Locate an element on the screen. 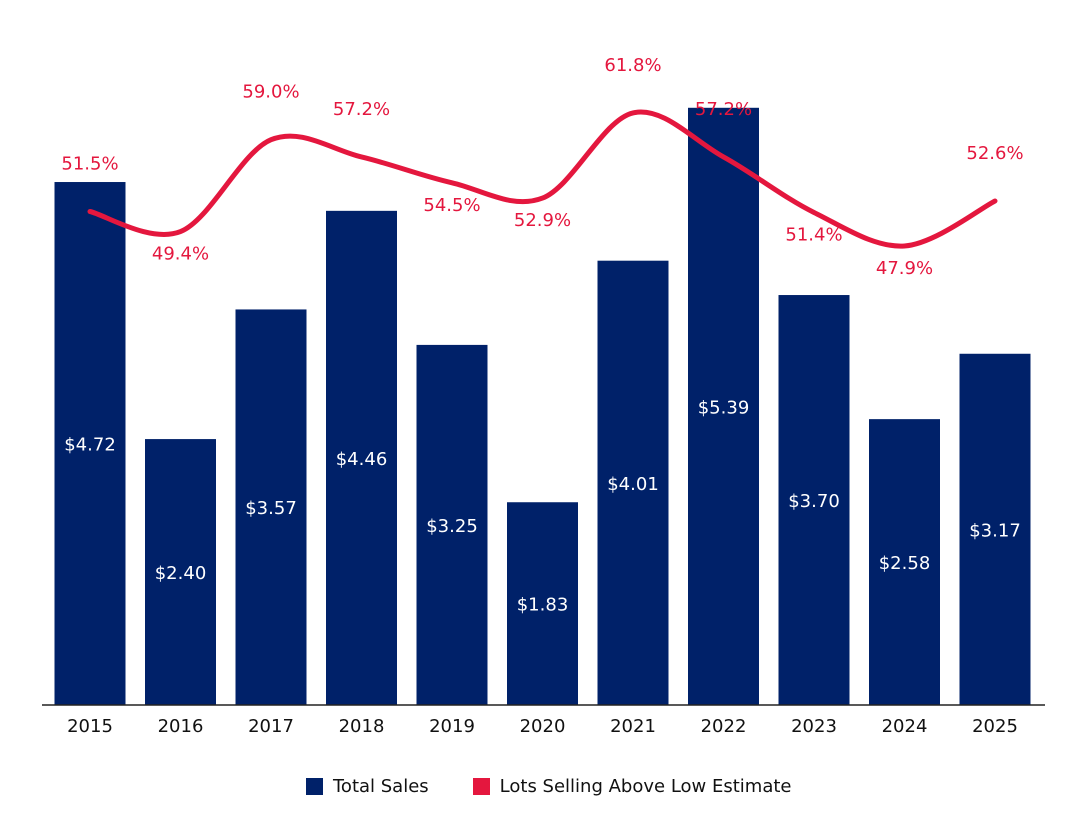 The height and width of the screenshot is (835, 1088). bar-2022 is located at coordinates (723, 406).